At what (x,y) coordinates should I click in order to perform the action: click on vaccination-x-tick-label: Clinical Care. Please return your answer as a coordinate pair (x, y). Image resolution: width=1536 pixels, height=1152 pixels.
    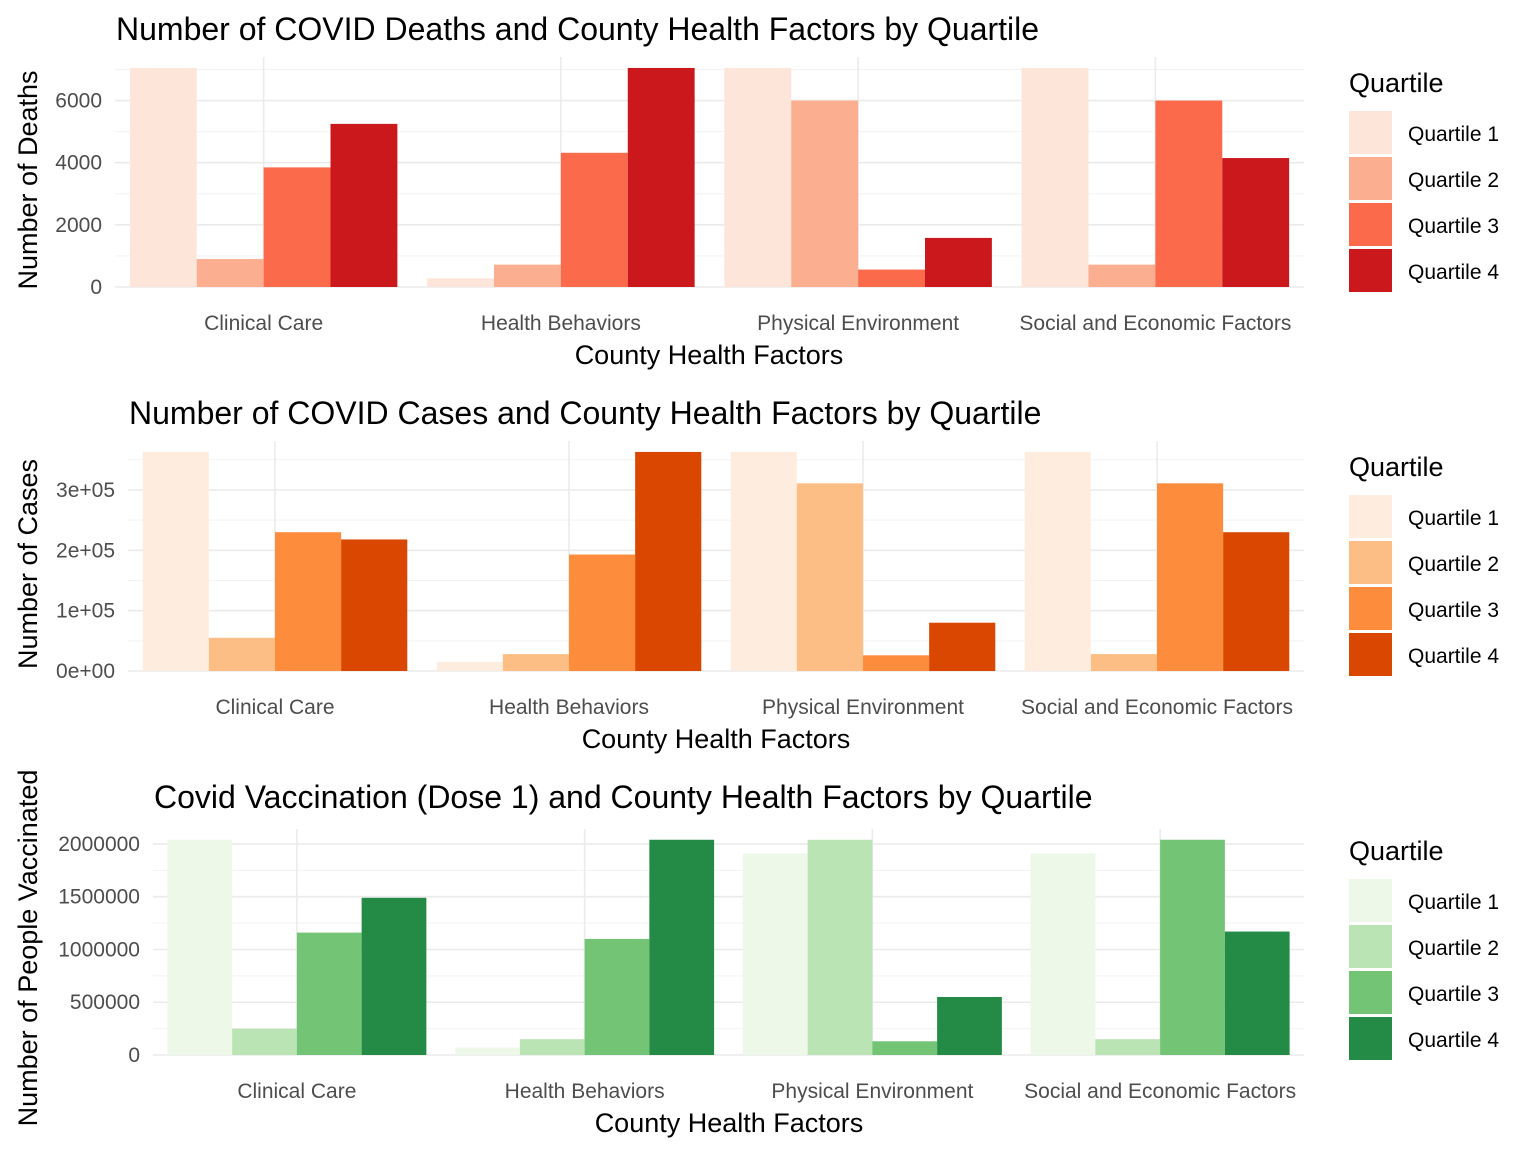
    Looking at the image, I should click on (296, 1091).